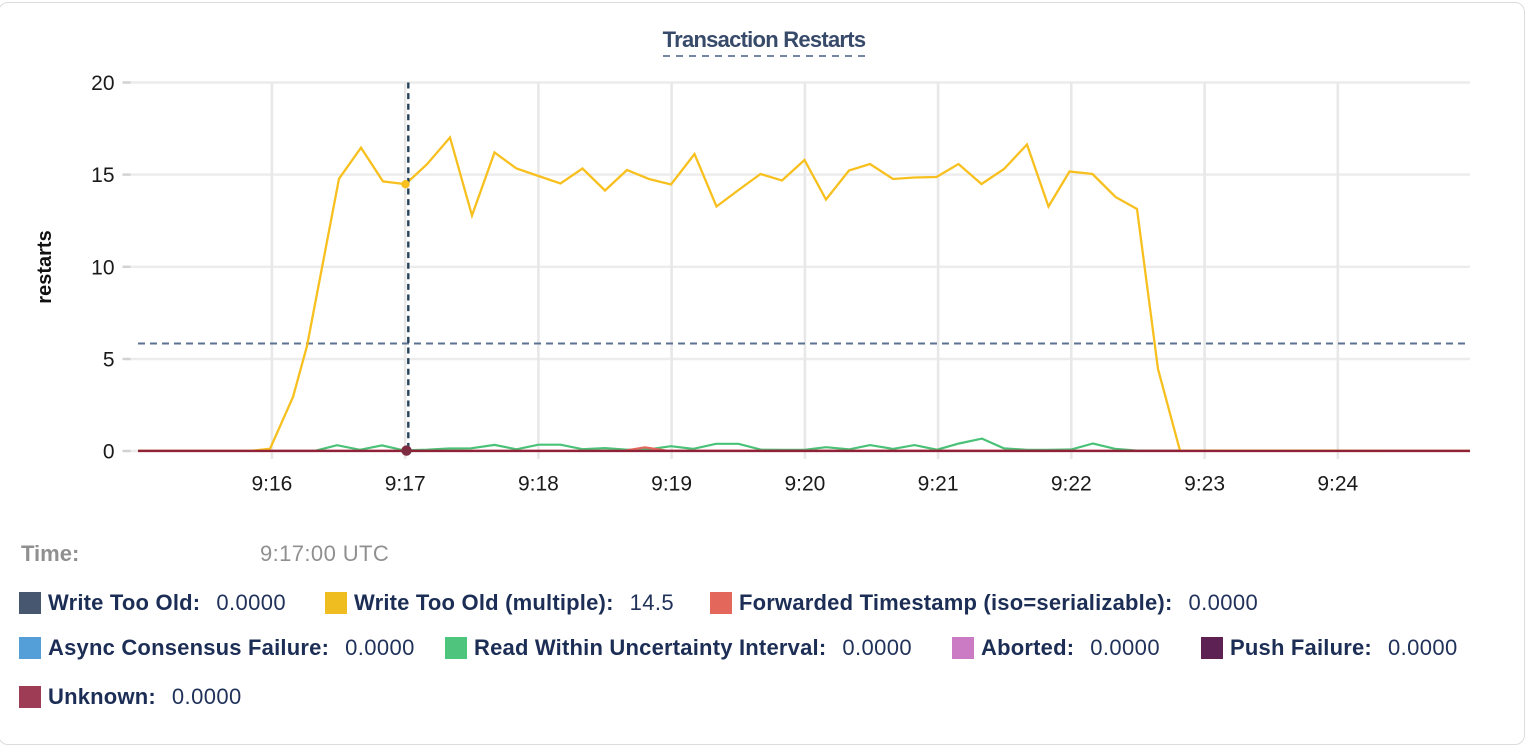 The width and height of the screenshot is (1528, 745). Describe the element at coordinates (45, 266) in the screenshot. I see `svg-text: restarts` at that location.